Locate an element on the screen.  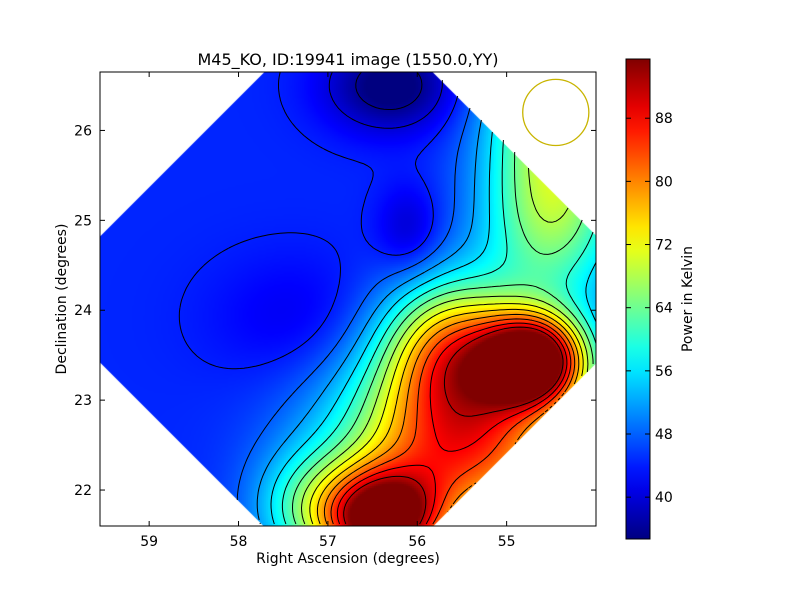
x-tick-label: 58 is located at coordinates (239, 542).